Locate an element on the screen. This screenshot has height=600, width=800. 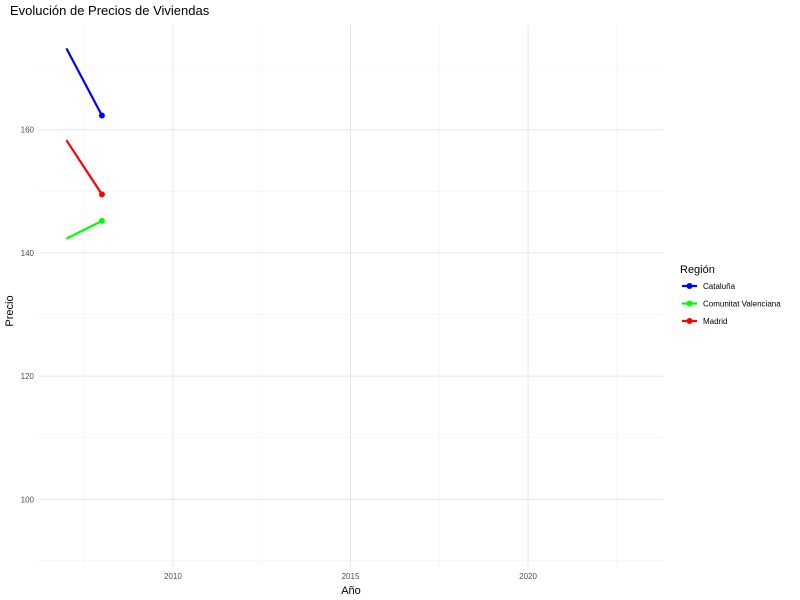
x-tick-label: 2020 is located at coordinates (528, 576).